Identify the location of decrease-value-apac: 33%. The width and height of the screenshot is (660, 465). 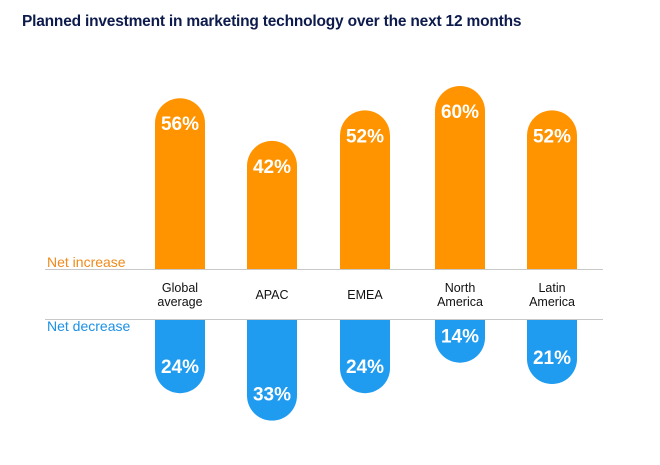
(272, 395).